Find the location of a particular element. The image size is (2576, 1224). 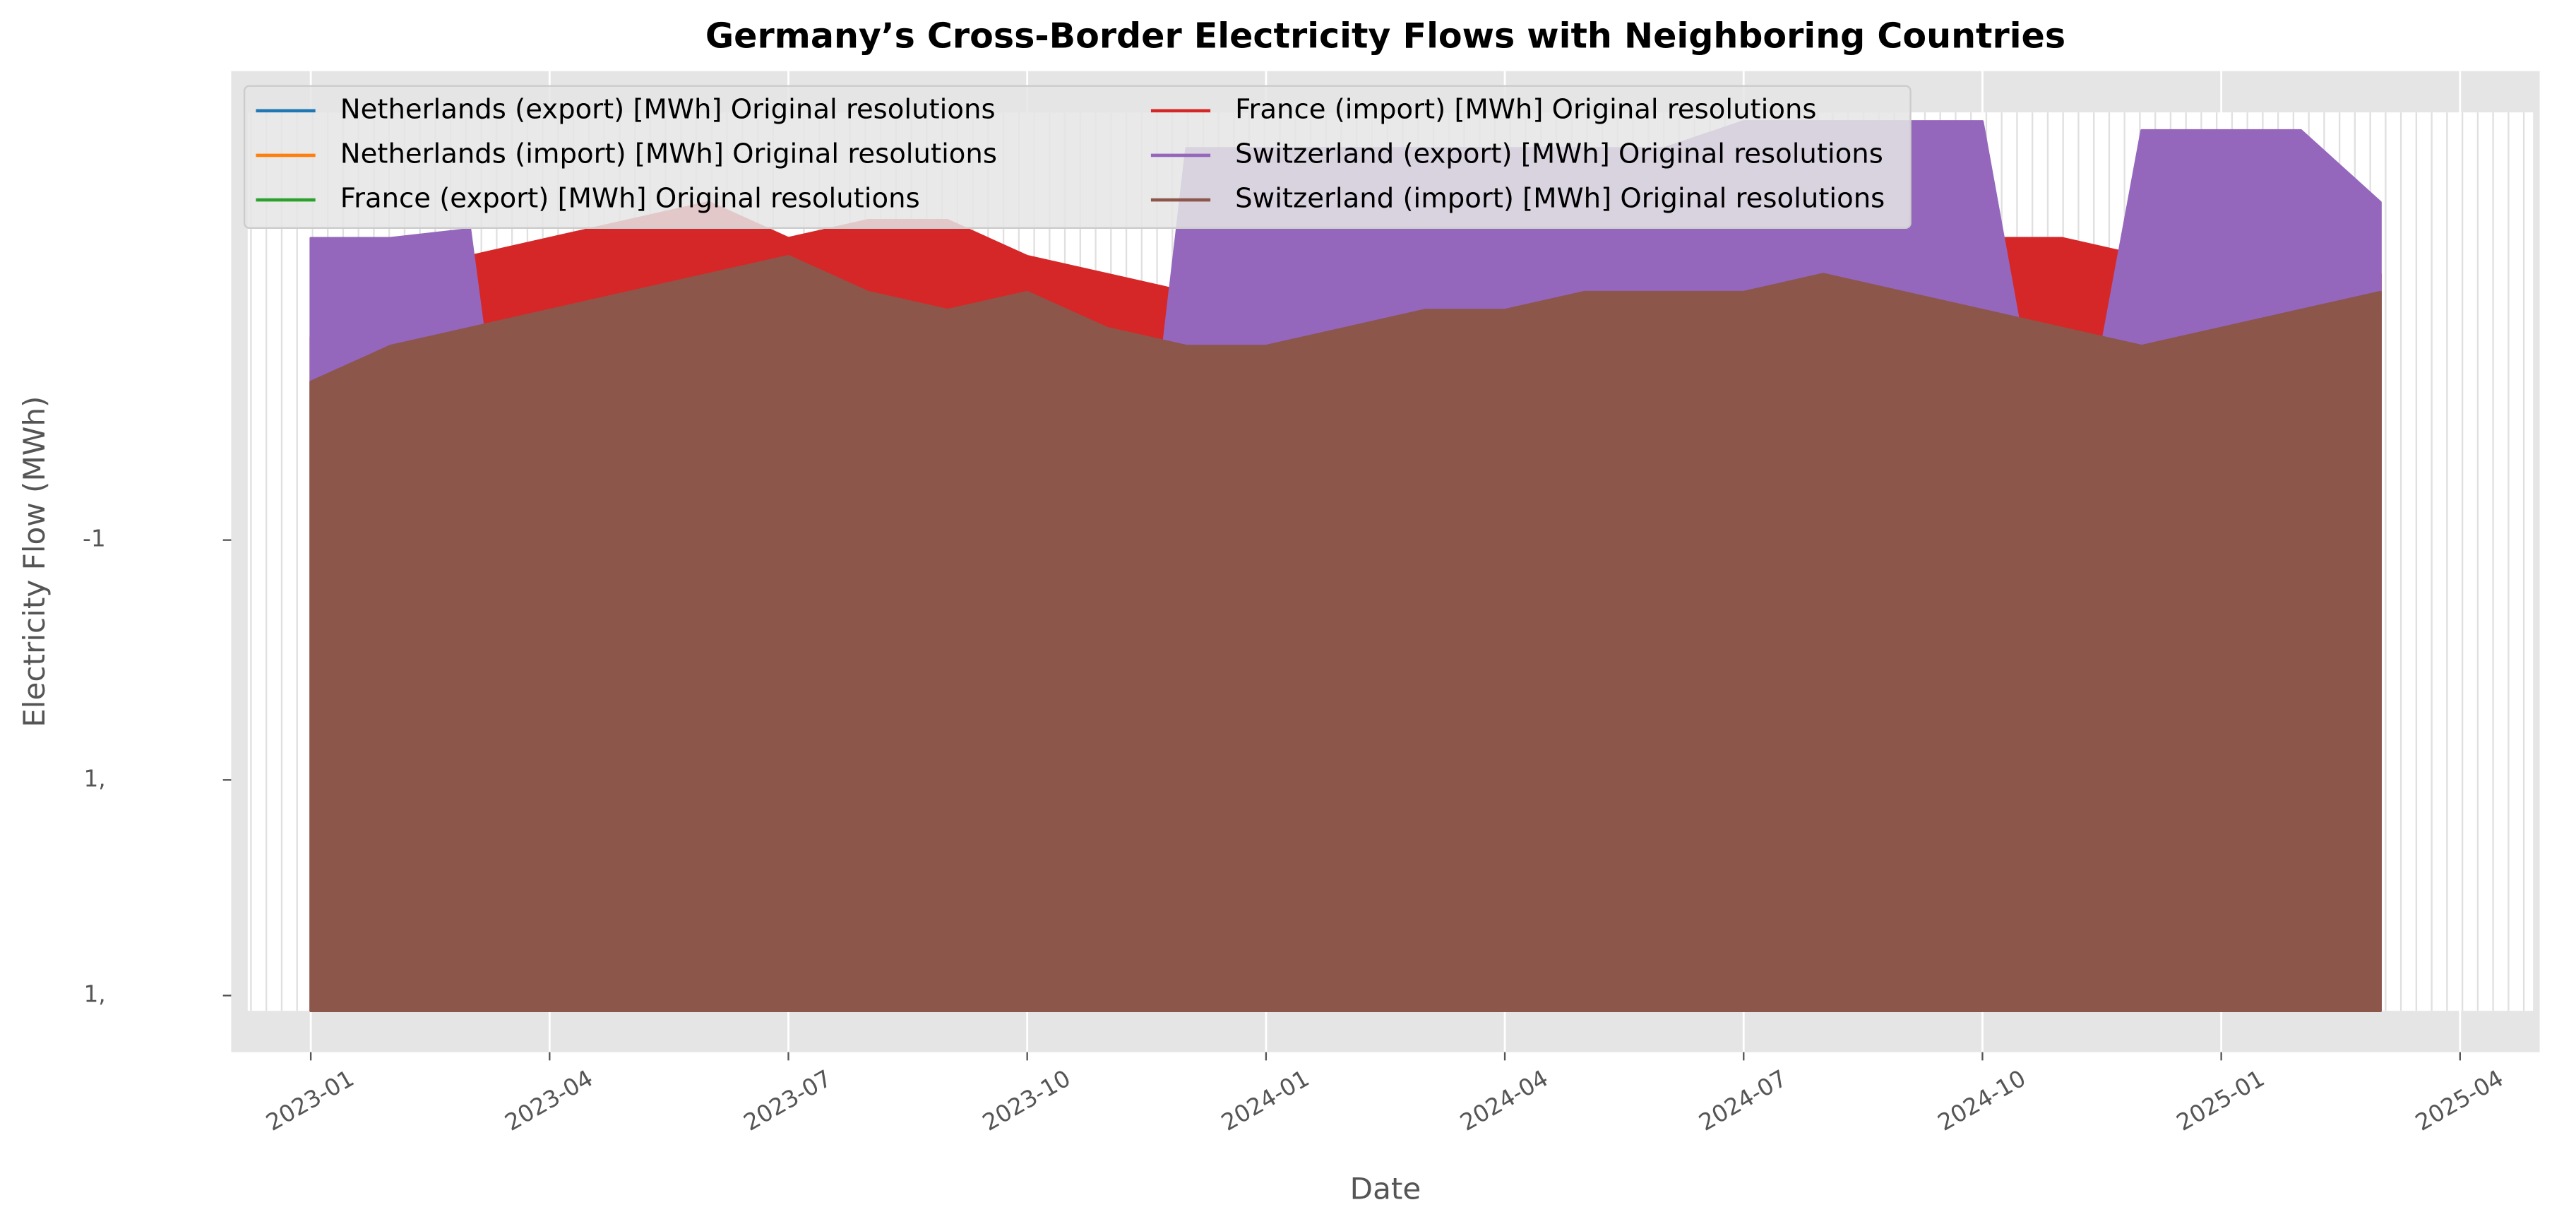

x-axis-label: Date is located at coordinates (1385, 1189).